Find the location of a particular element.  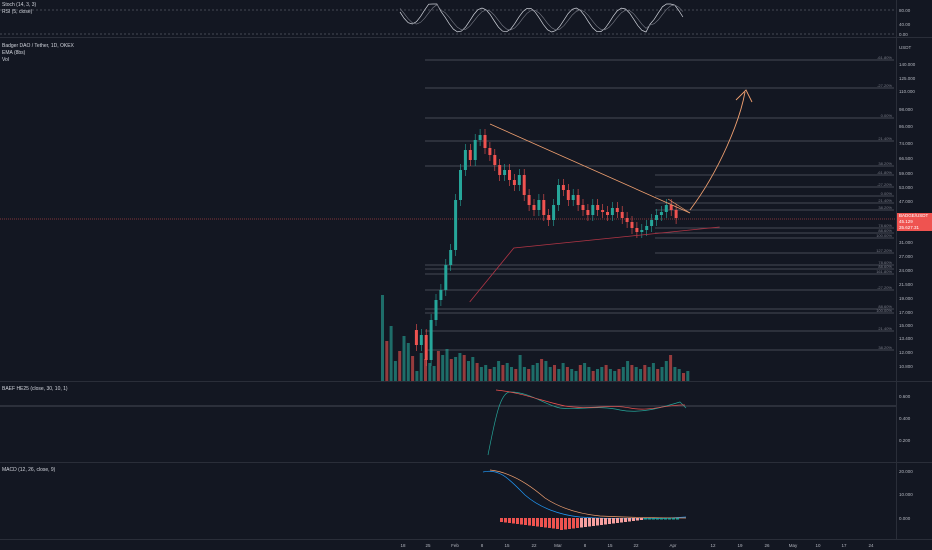

price-tick-label: 53.000 is located at coordinates (906, 187).